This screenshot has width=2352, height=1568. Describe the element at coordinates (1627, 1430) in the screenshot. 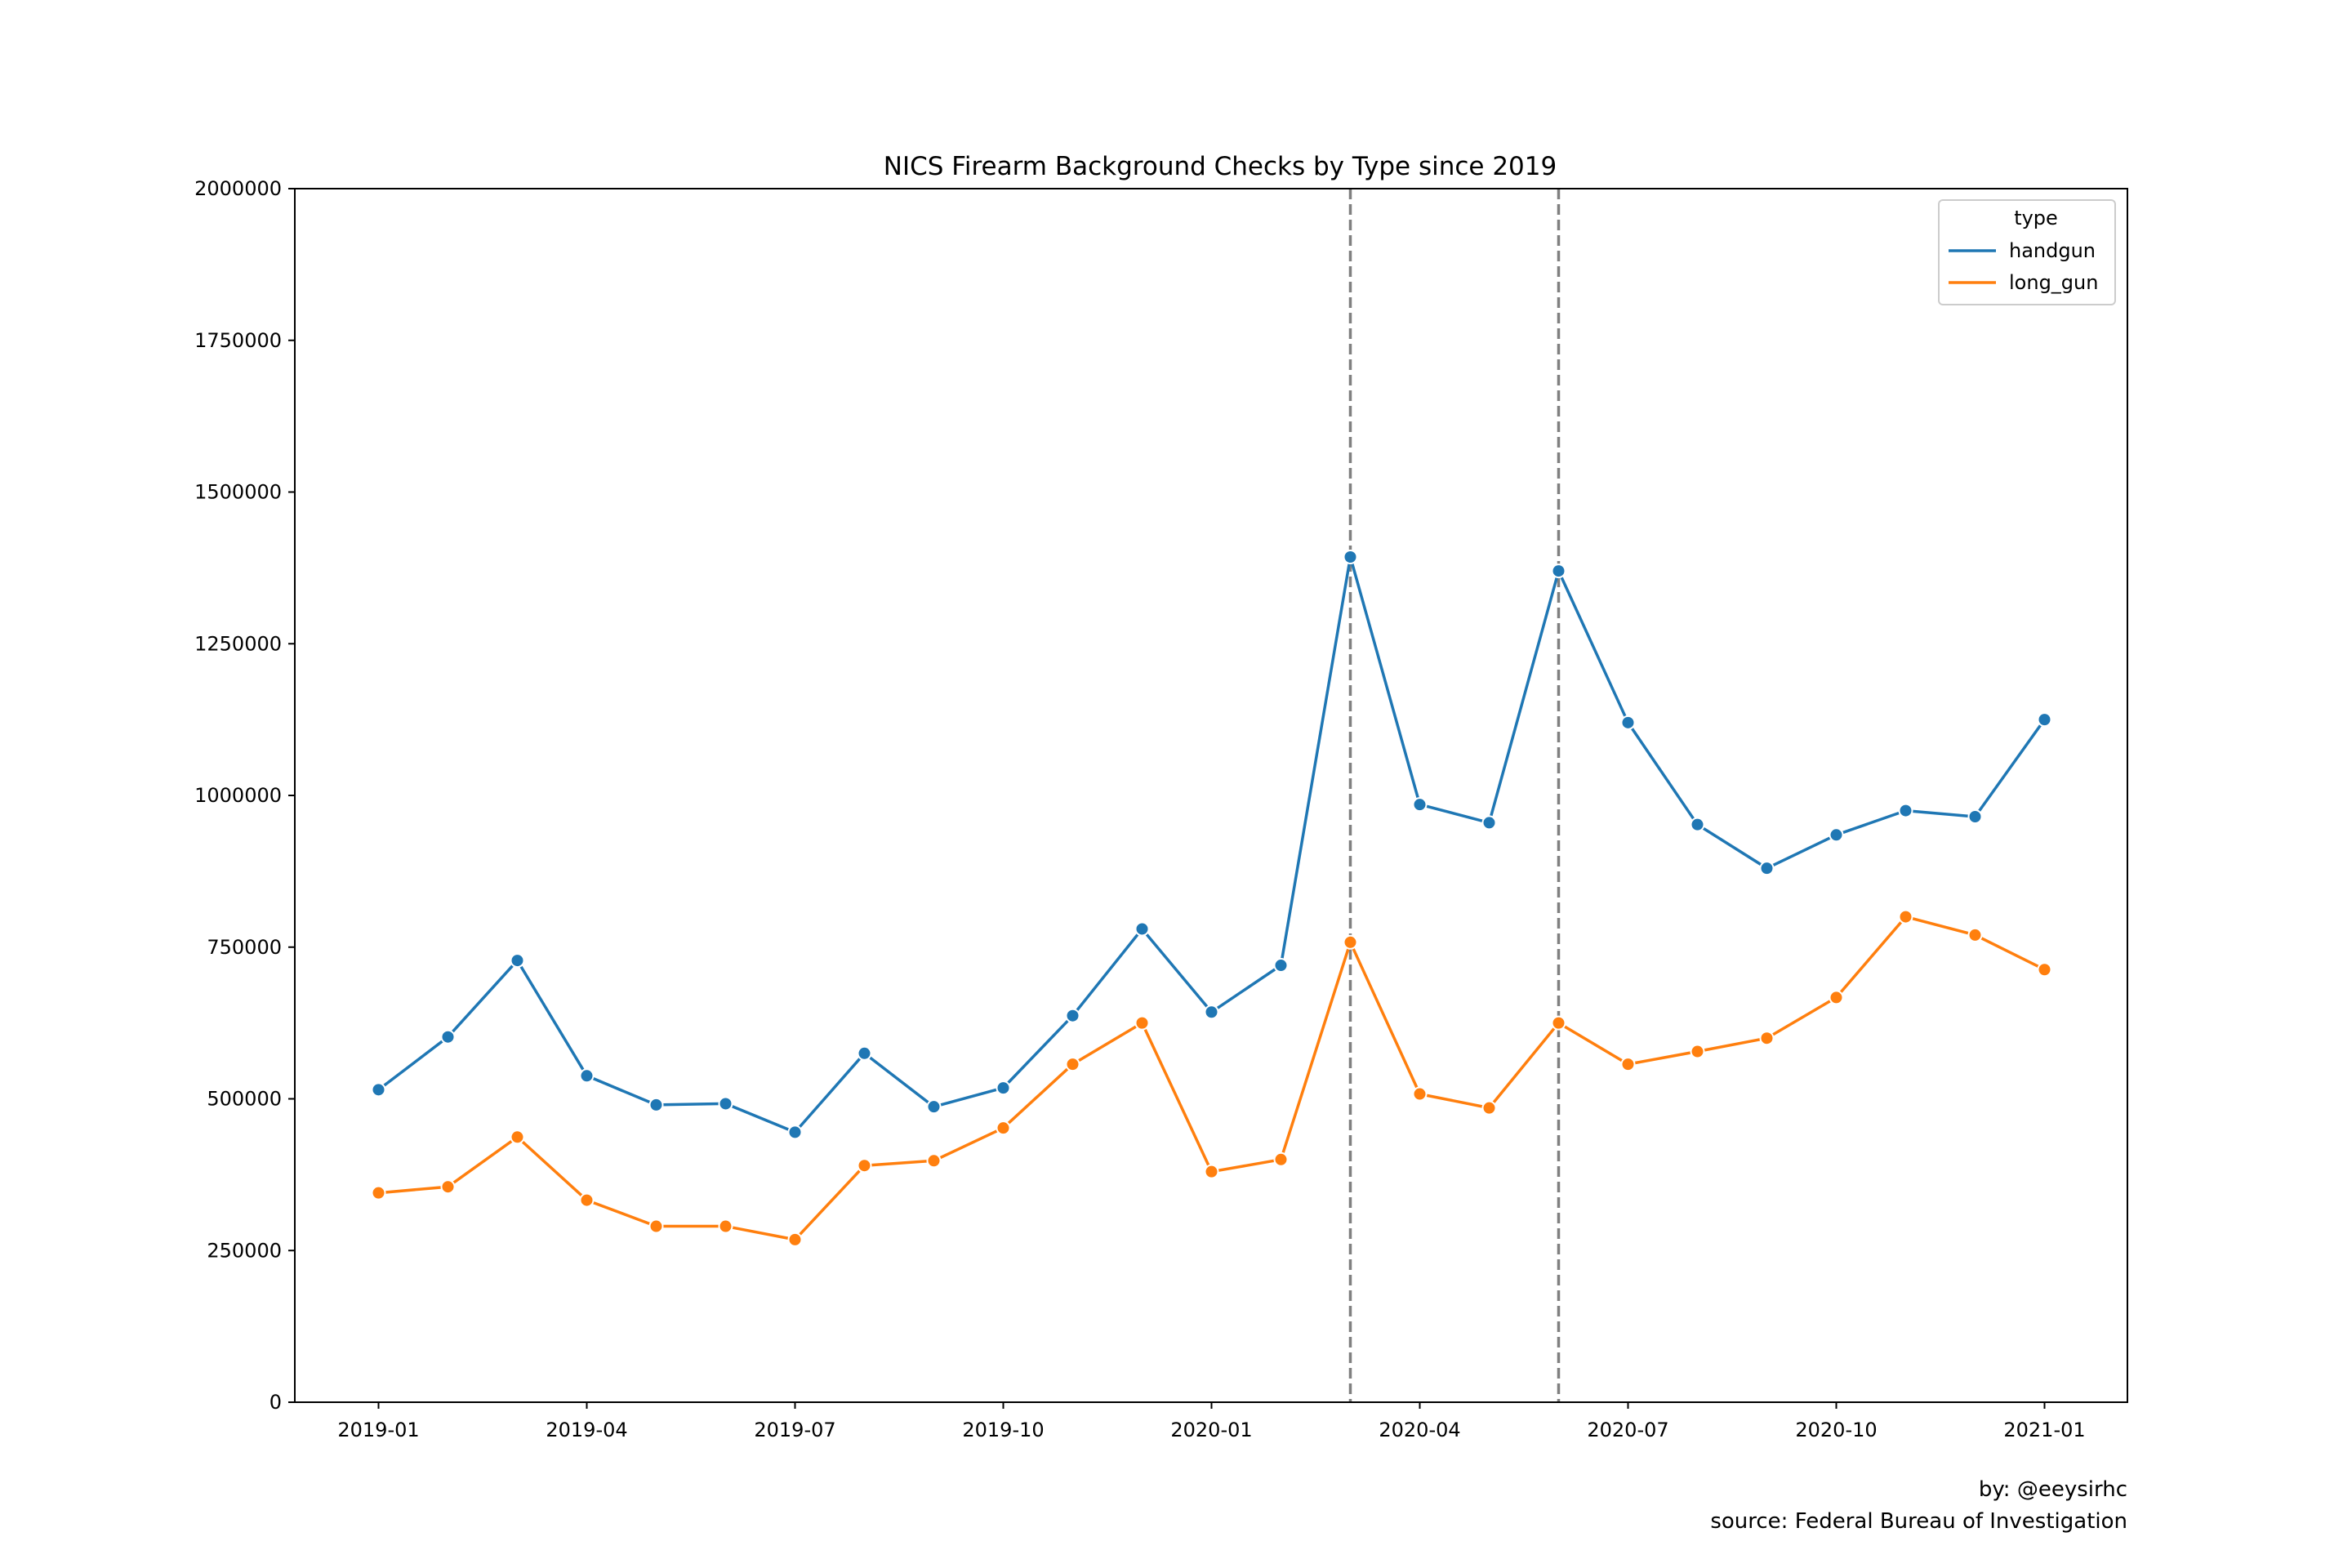

I see `x-tick-label: 2020-07` at that location.